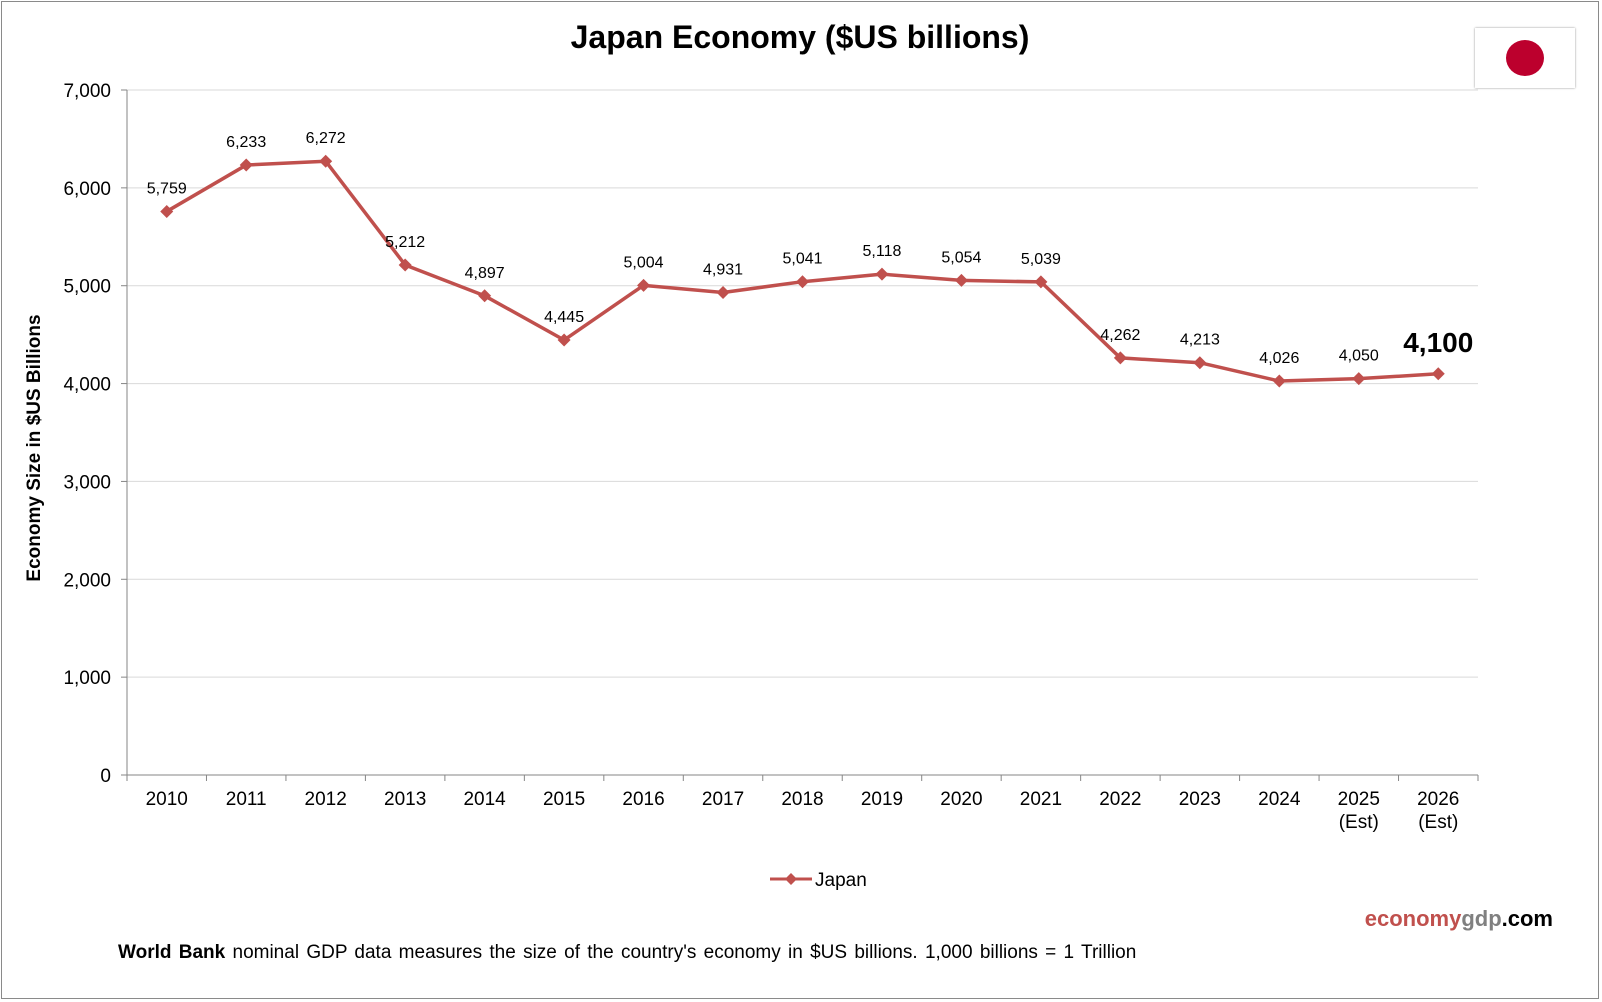  I want to click on y-tick-label: 2,000, so click(87, 580).